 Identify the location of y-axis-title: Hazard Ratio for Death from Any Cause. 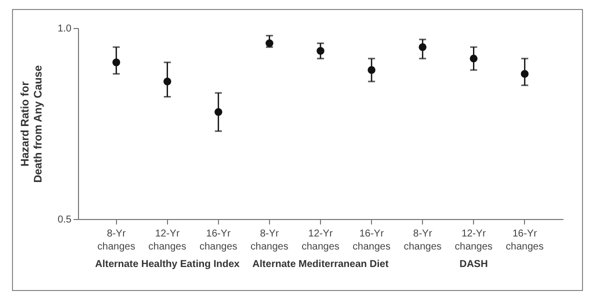
(32, 124).